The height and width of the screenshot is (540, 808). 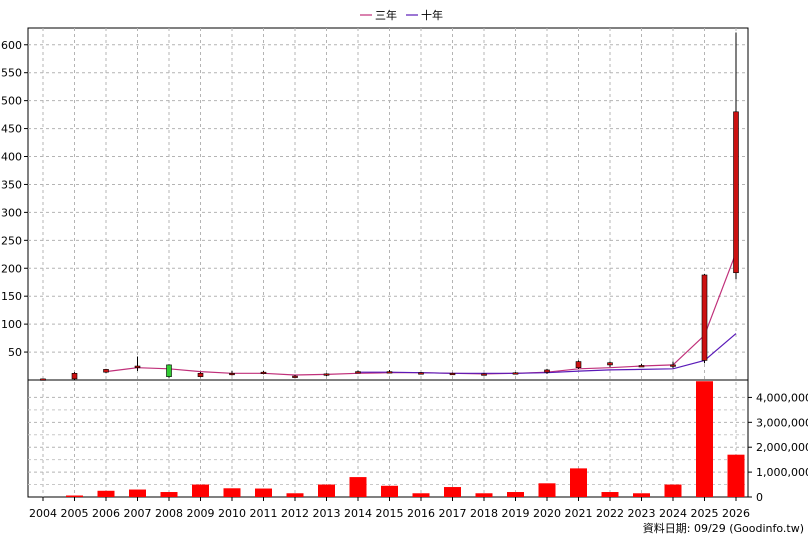 What do you see at coordinates (782, 397) in the screenshot?
I see `volume-tick-label: 4,000,000` at bounding box center [782, 397].